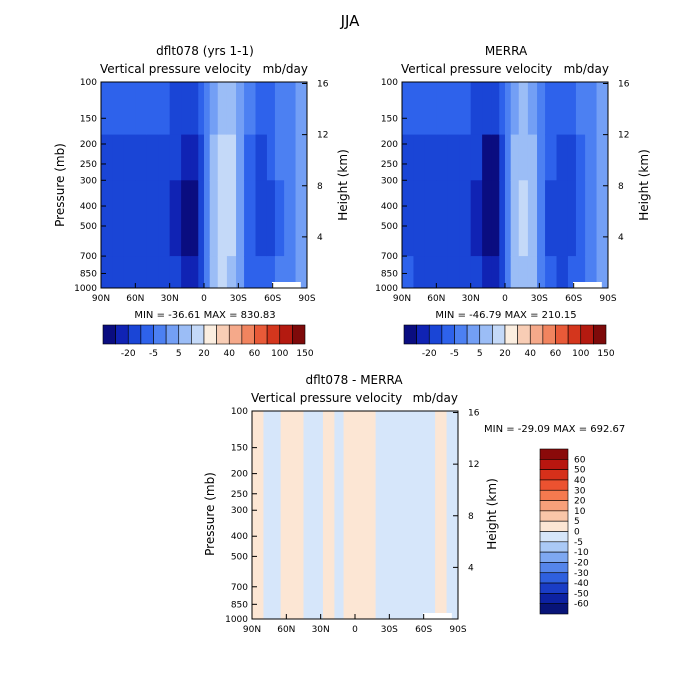 The width and height of the screenshot is (700, 700). Describe the element at coordinates (320, 238) in the screenshot. I see `y-right-tick-label: 4` at that location.